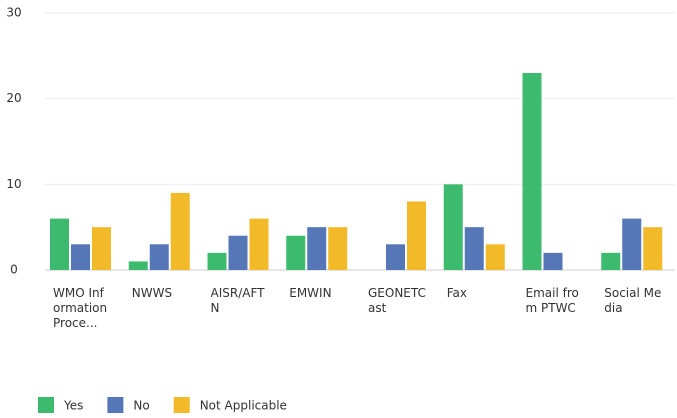 The width and height of the screenshot is (677, 418). I want to click on y-tick-label: 30, so click(13, 13).